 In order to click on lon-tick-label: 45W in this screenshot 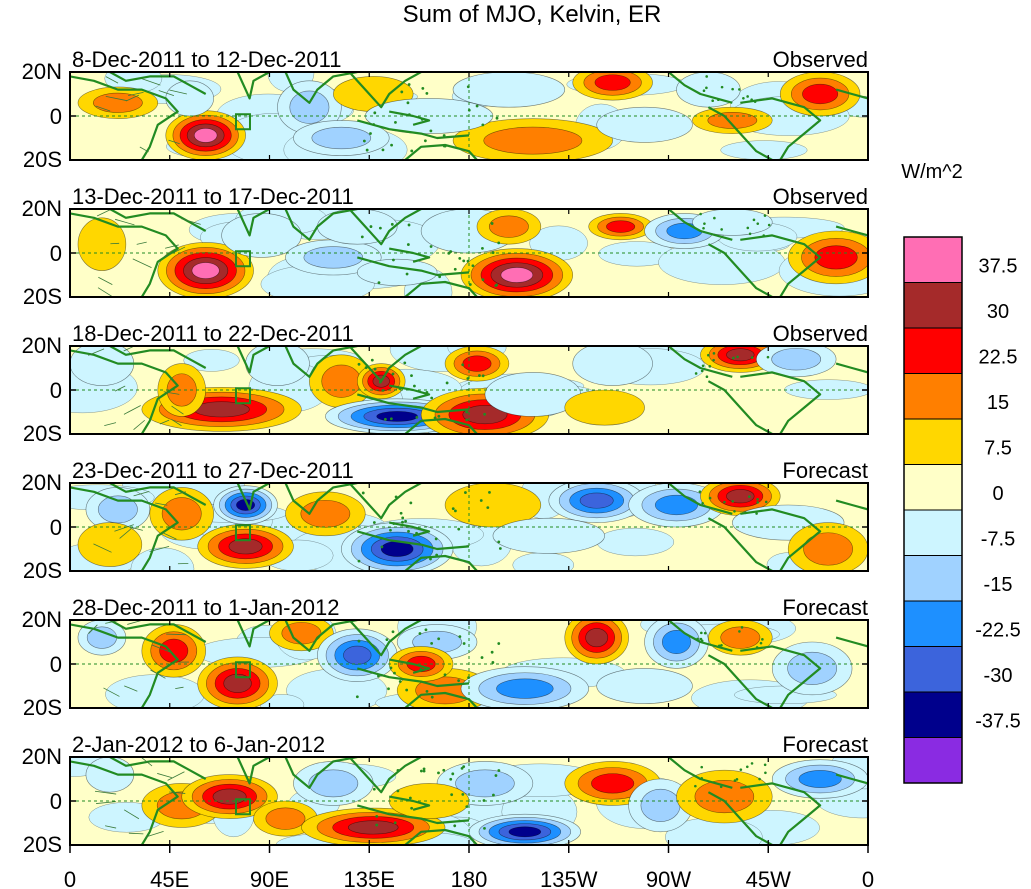, I will do `click(768, 878)`.